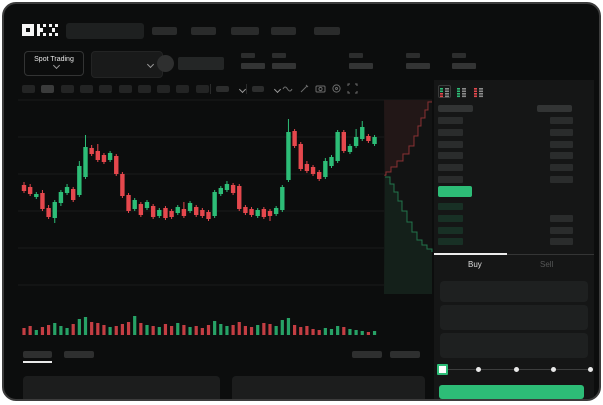  Describe the element at coordinates (121, 387) in the screenshot. I see `orders-table-panel` at that location.